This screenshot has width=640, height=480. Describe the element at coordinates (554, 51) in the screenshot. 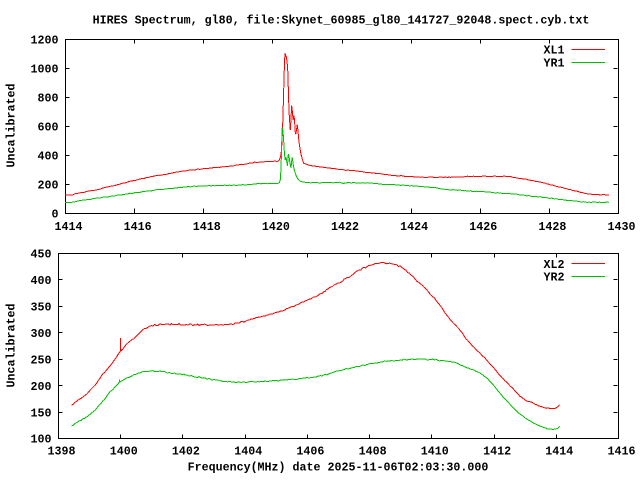

I see `svg-text: XL1` at that location.